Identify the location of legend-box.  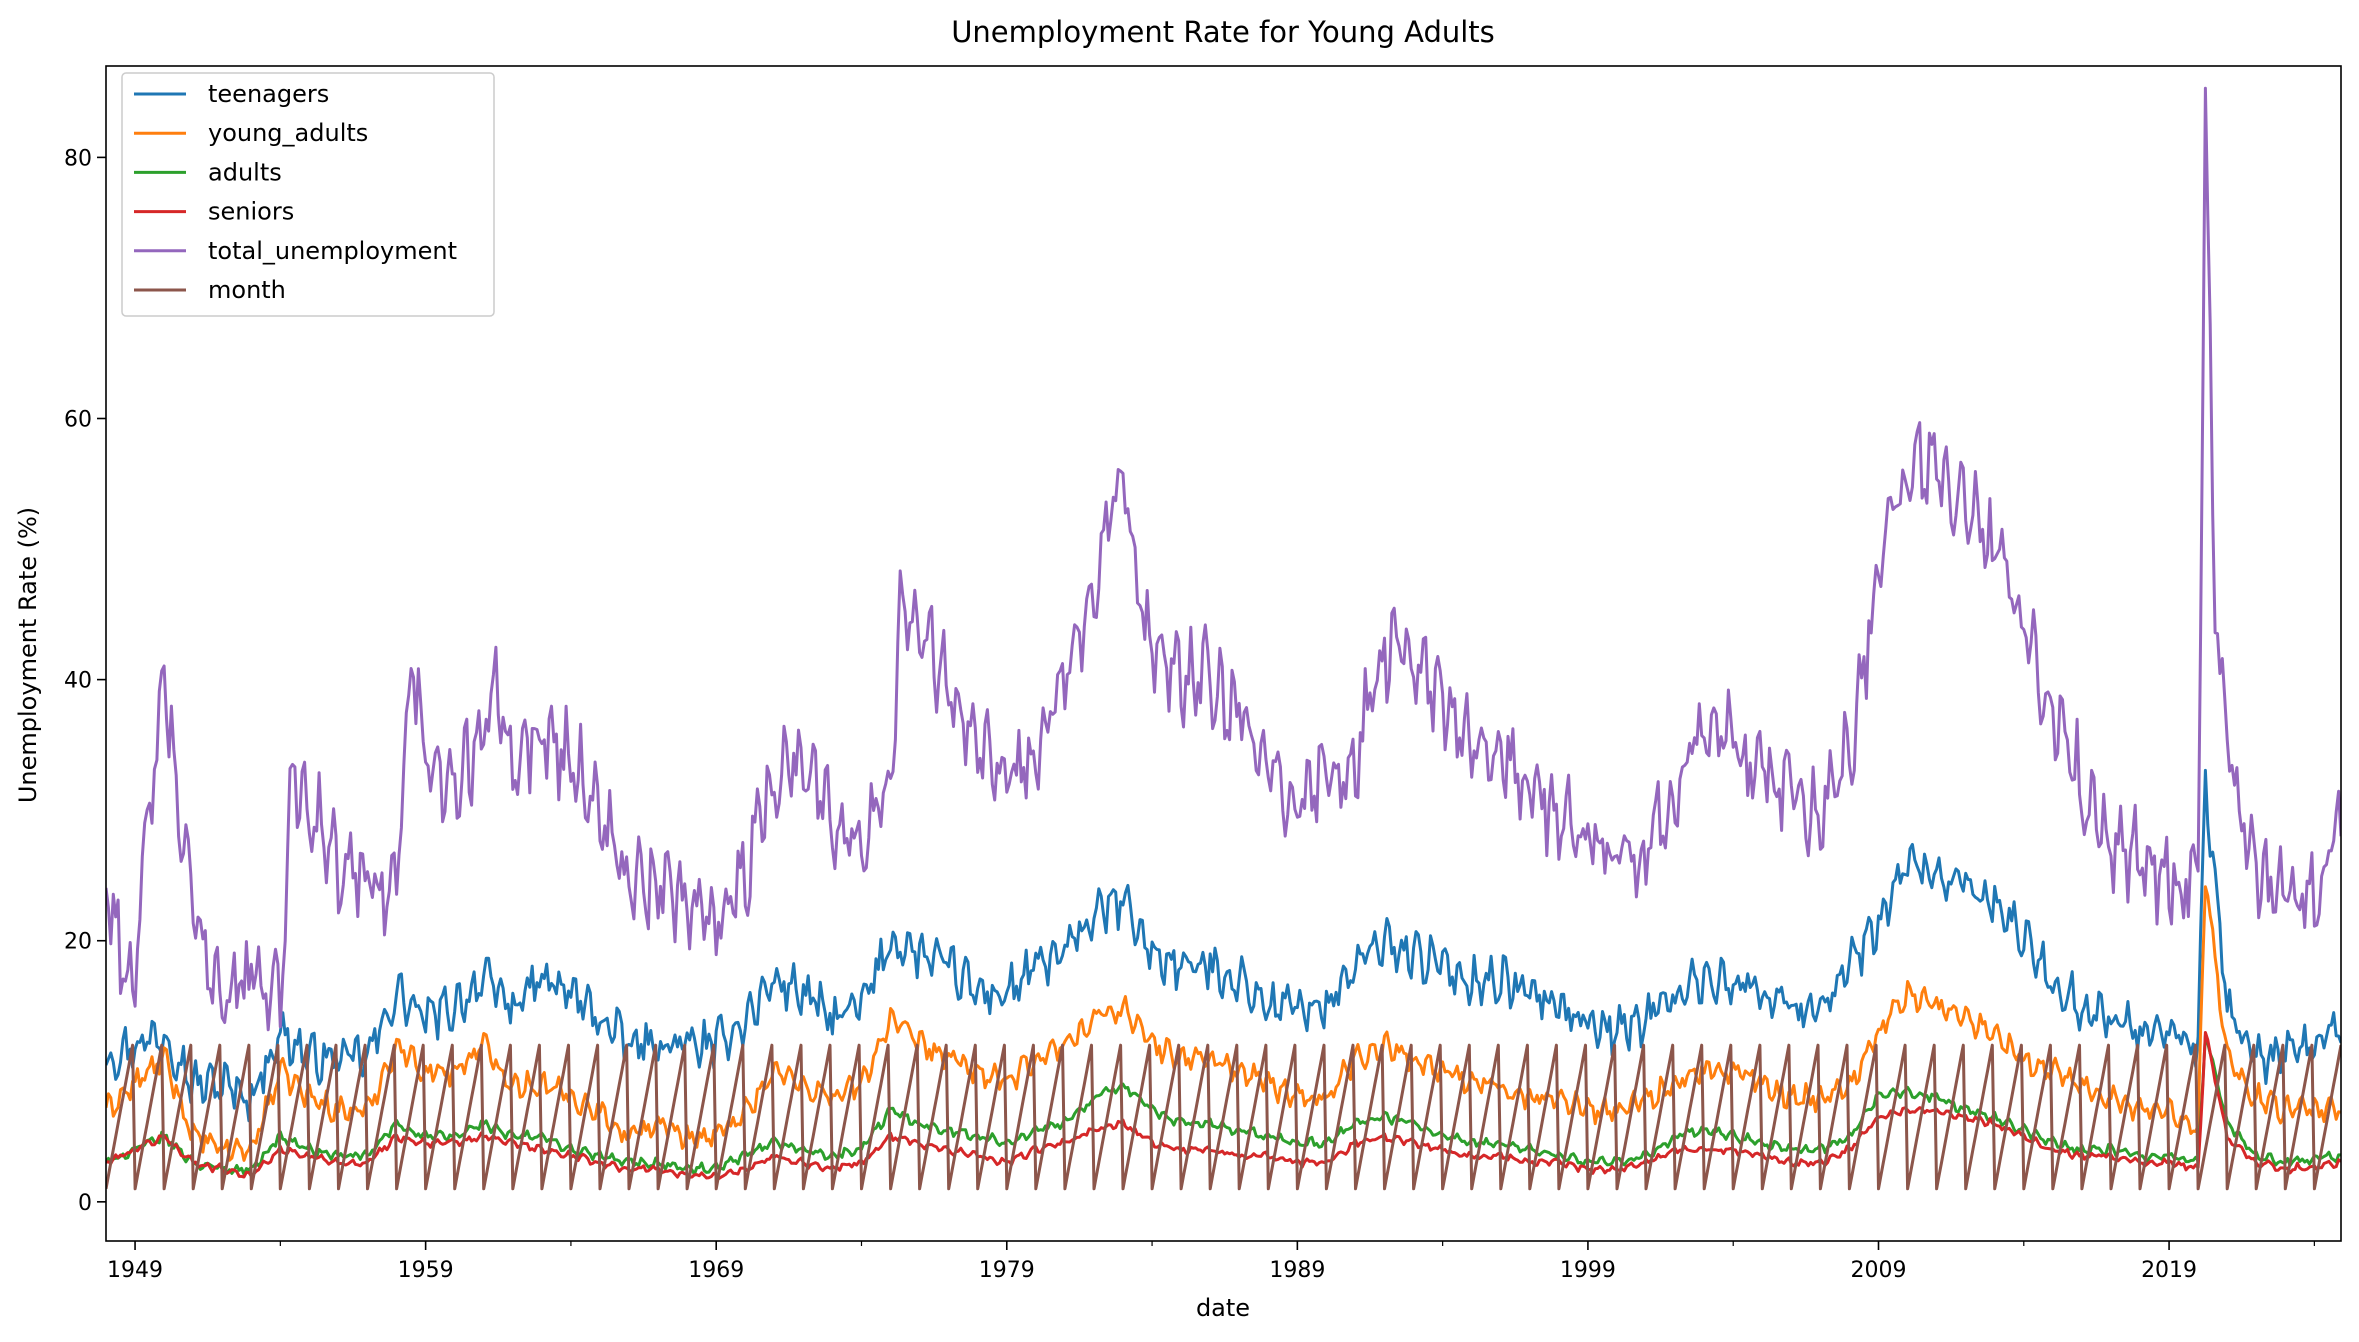
(308, 194).